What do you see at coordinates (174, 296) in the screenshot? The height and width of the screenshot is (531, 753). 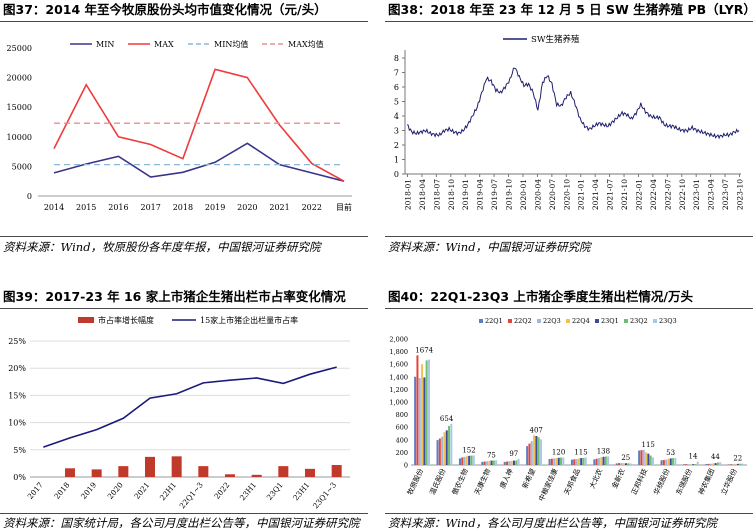 I see `chart-title-39: 图39：2017-23 年 16 家上市猪企生猪出栏市占率变化情况` at bounding box center [174, 296].